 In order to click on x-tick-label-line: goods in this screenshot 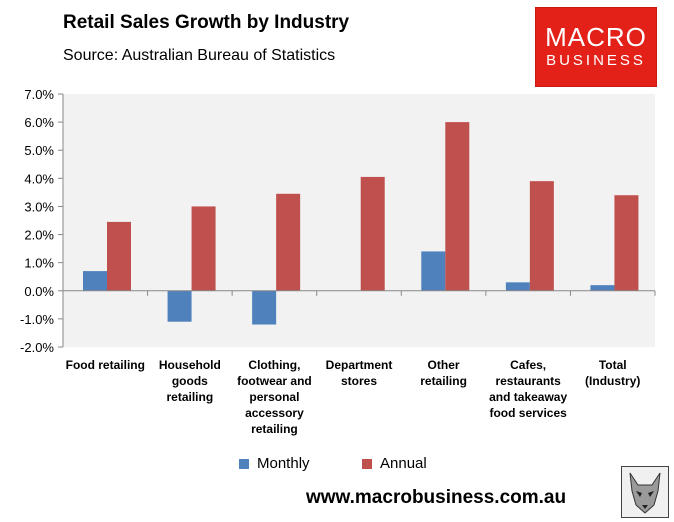, I will do `click(189, 381)`.